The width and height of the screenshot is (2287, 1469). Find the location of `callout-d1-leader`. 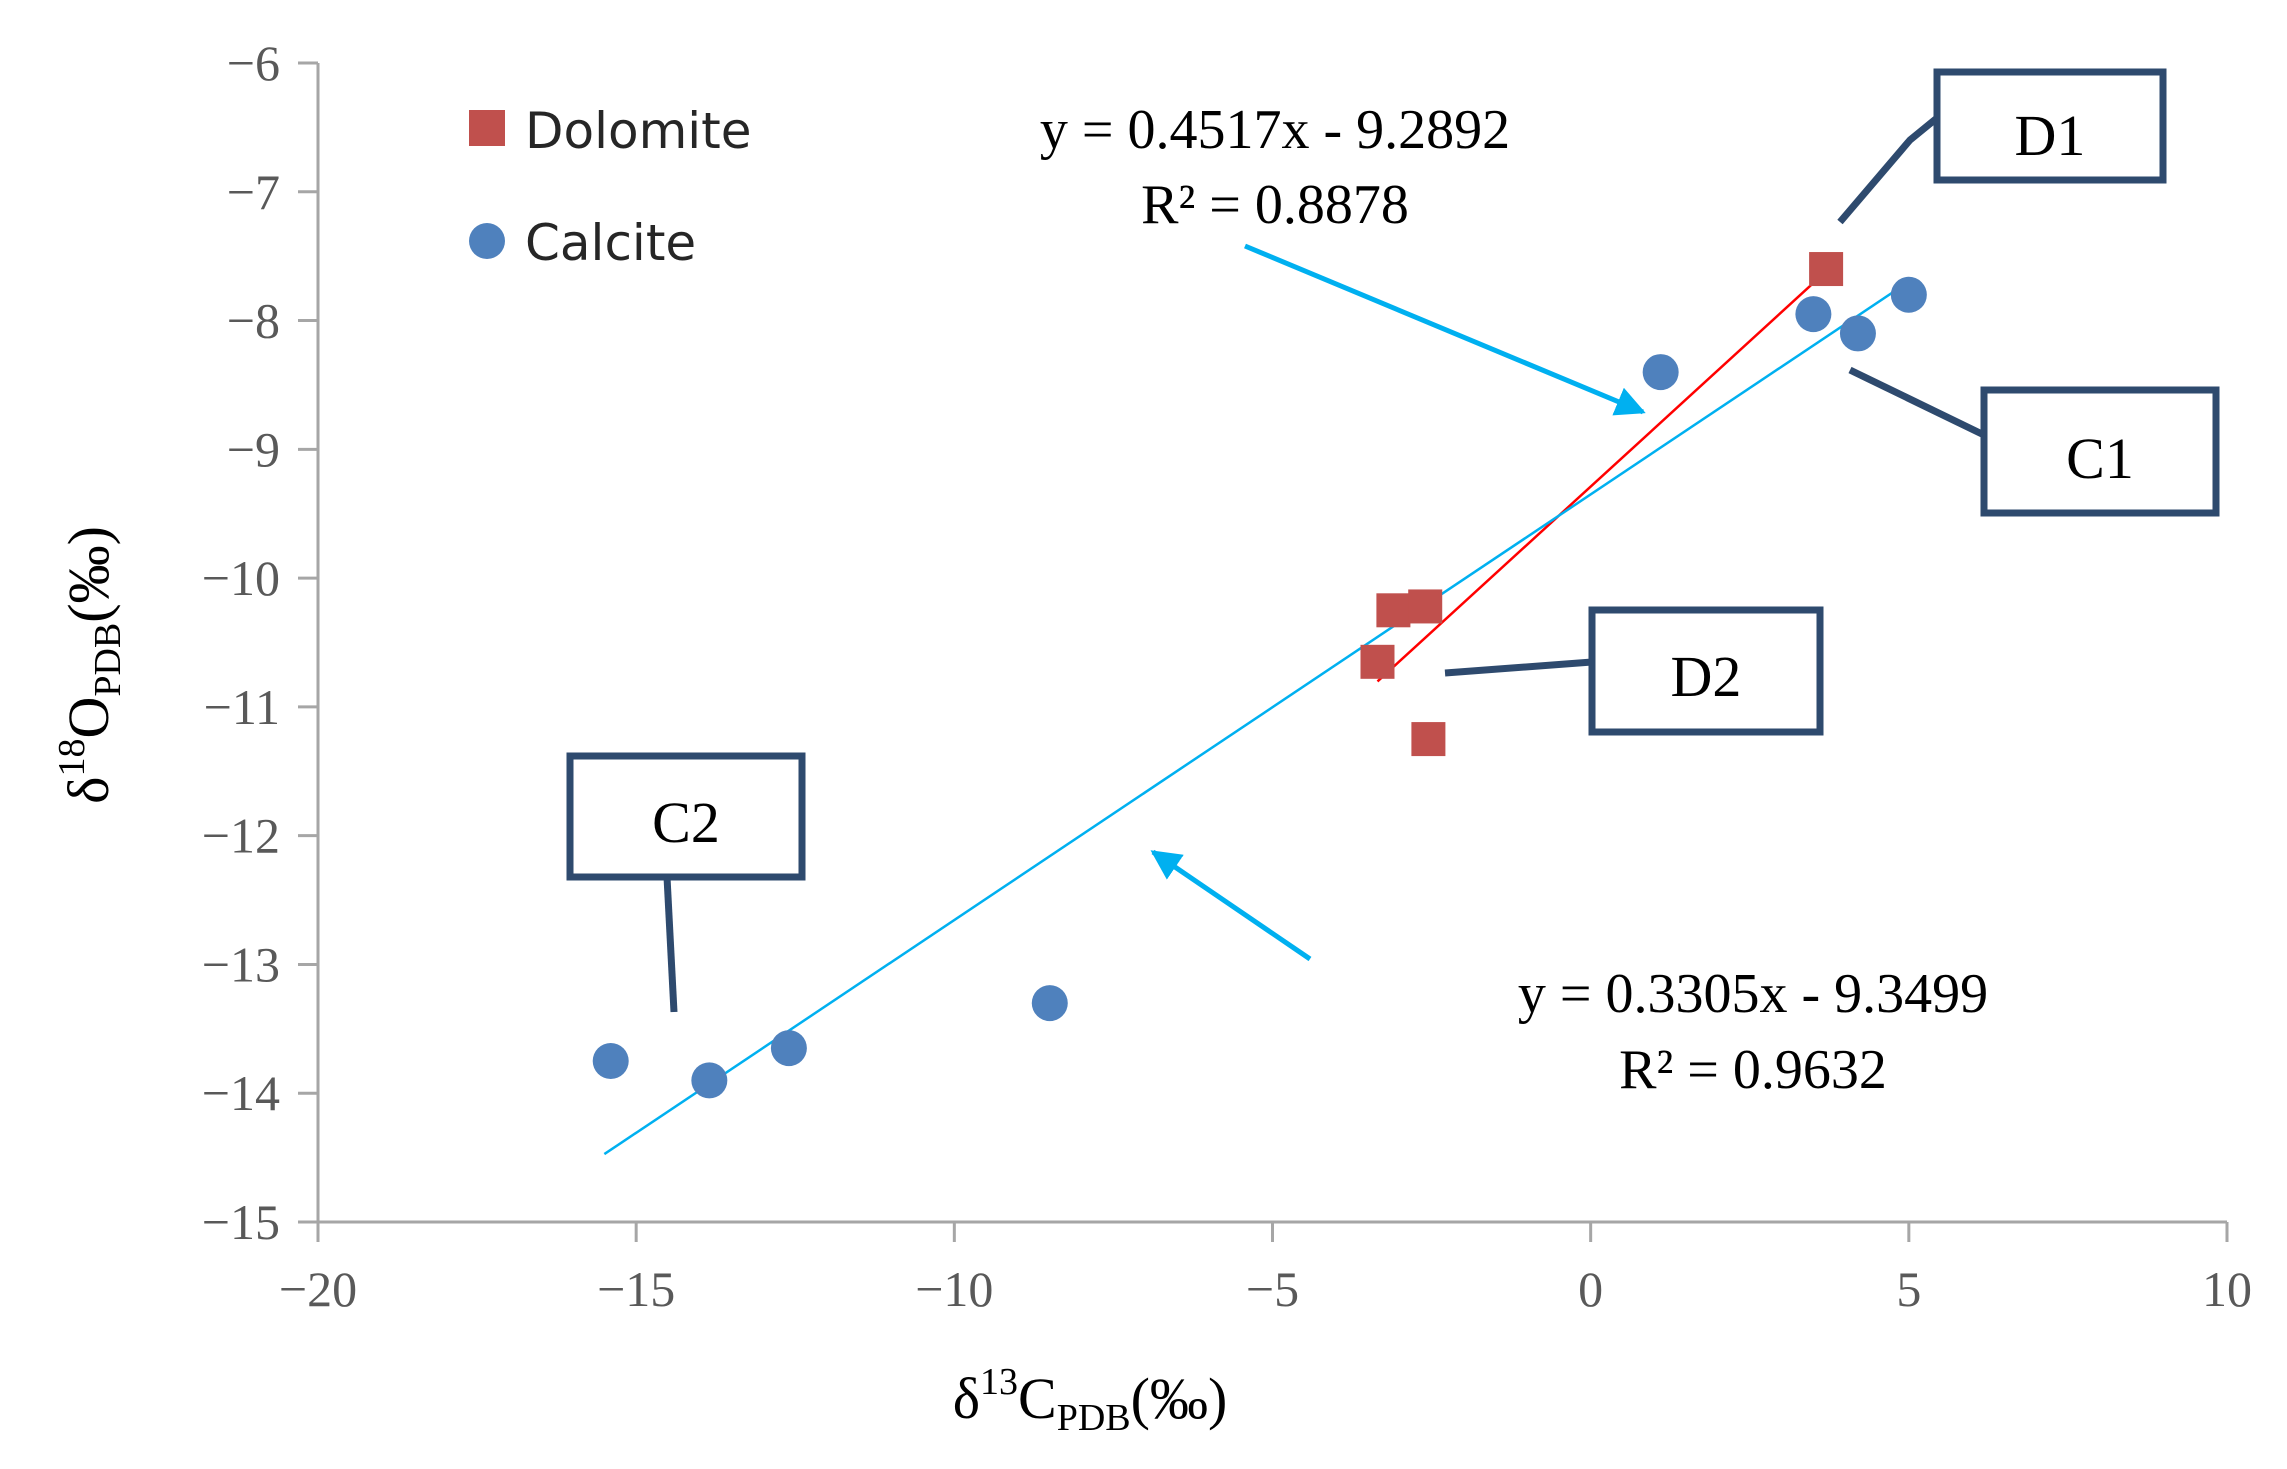

callout-d1-leader is located at coordinates (1888, 170).